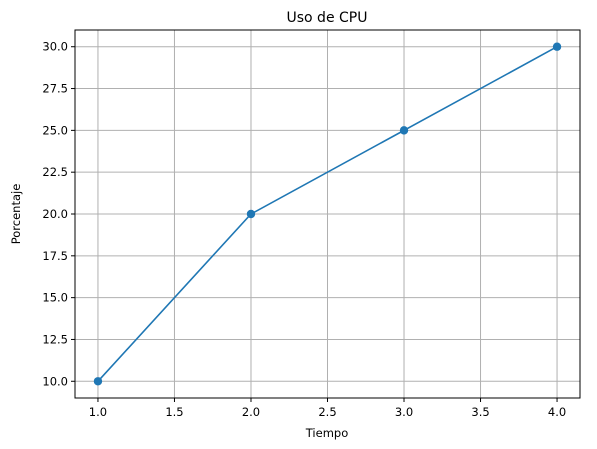 The image size is (597, 449). I want to click on y-tick-label: 20.0, so click(55, 214).